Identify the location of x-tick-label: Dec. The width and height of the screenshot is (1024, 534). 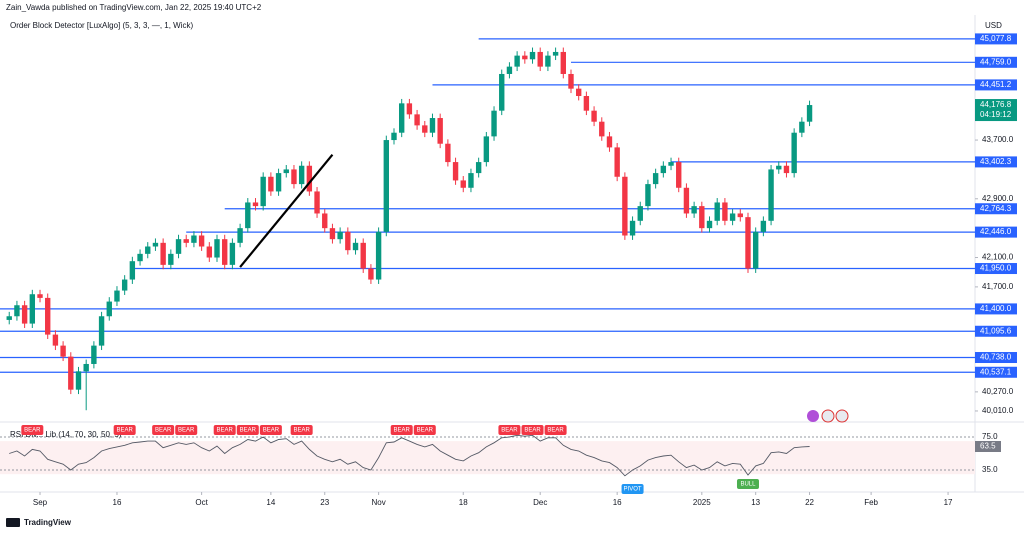
(540, 502).